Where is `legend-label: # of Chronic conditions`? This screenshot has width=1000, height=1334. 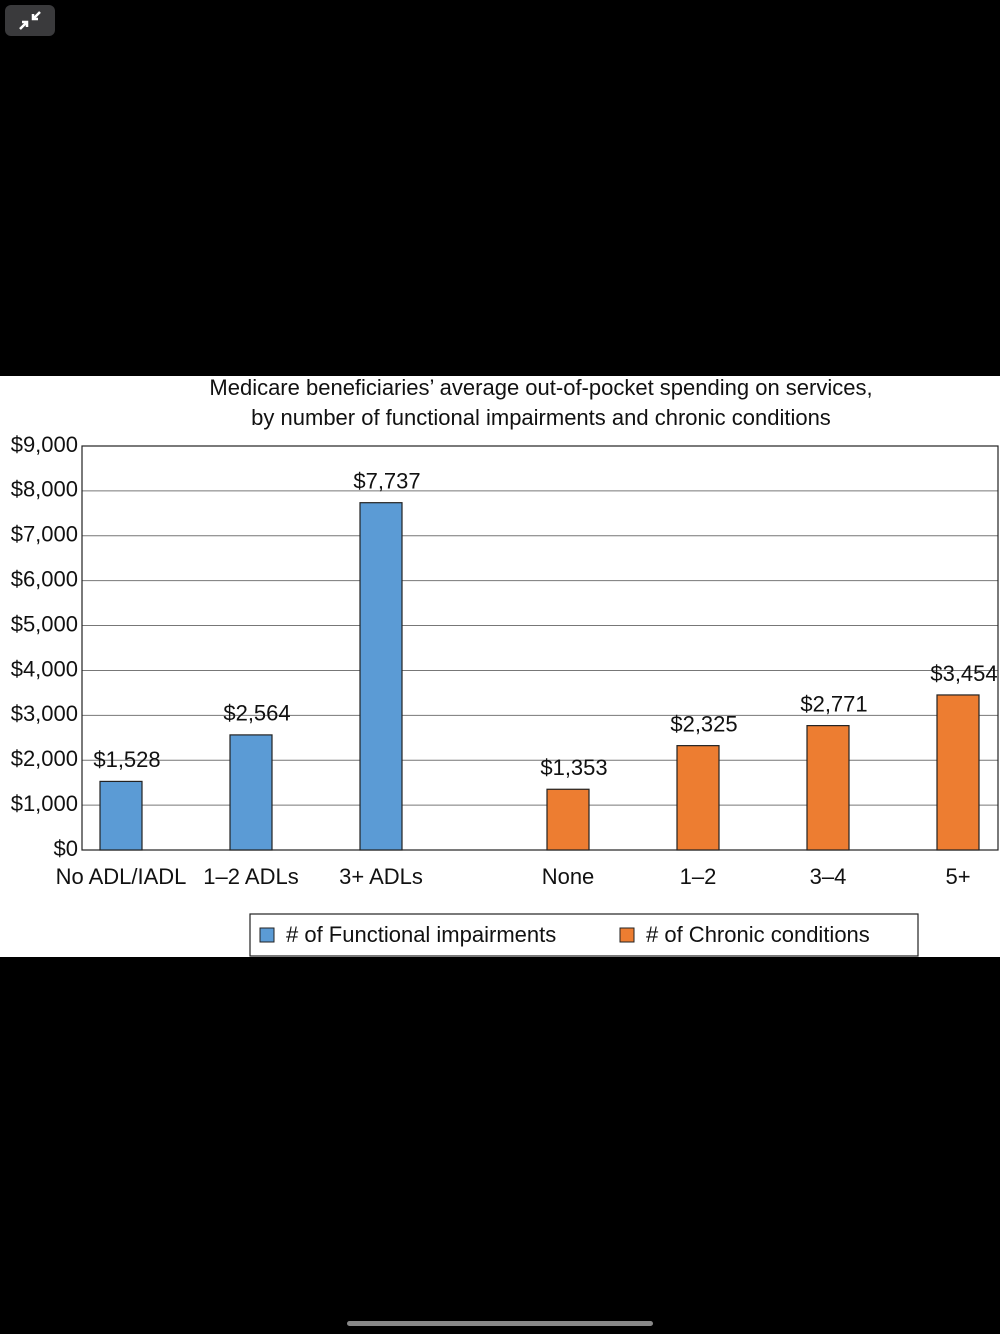
legend-label: # of Chronic conditions is located at coordinates (758, 934).